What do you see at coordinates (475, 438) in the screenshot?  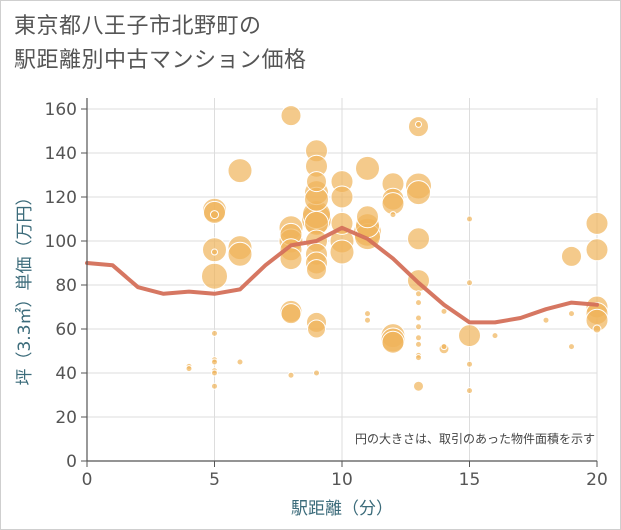 I see `size-legend-note: 円の大きさは、取引のあった物件面積を示す` at bounding box center [475, 438].